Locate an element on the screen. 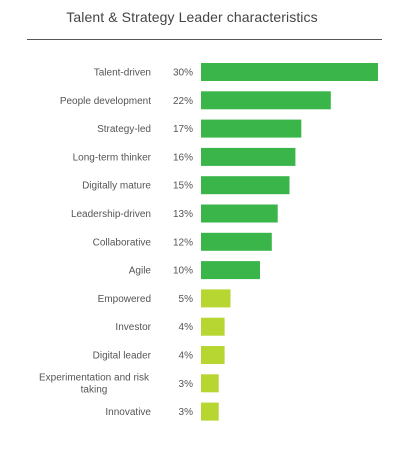  value-label-long-term-thinker: 16% is located at coordinates (183, 157).